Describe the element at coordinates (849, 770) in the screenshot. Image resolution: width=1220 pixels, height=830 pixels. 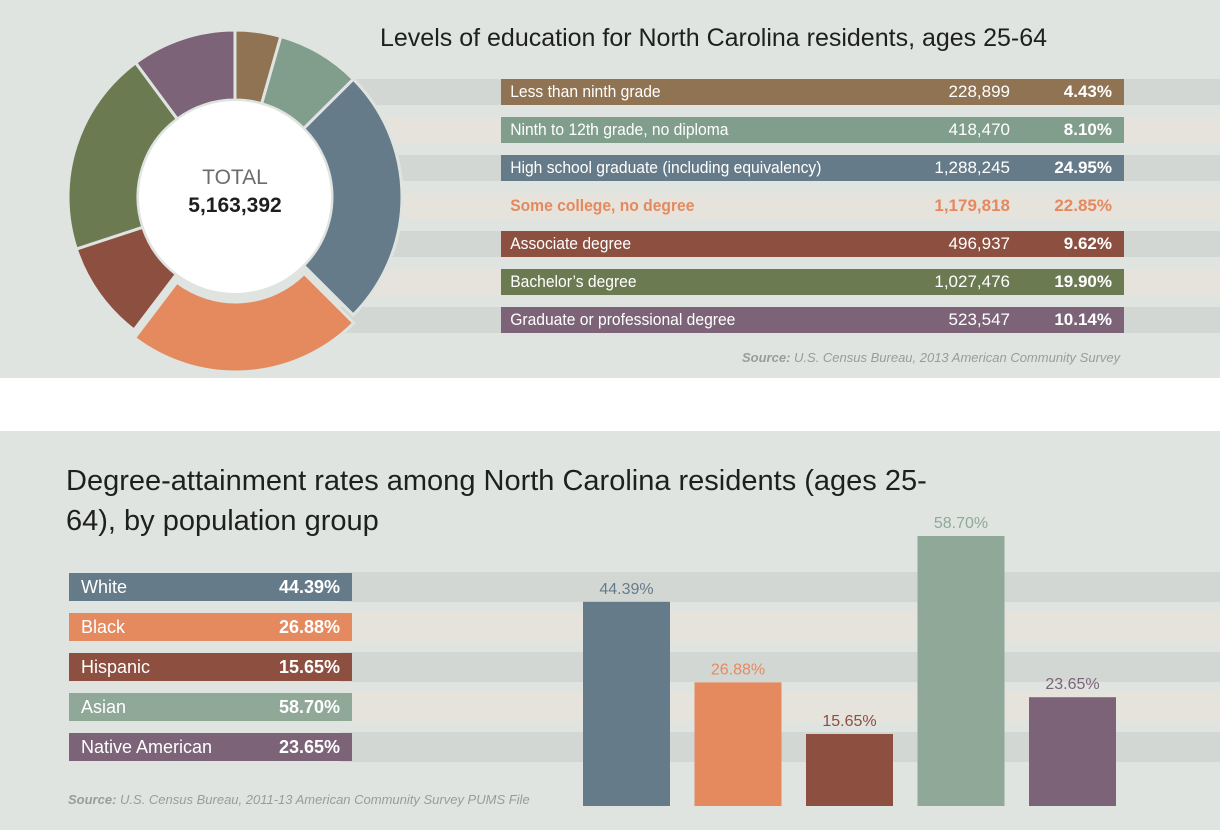
I see `bar-hispanic` at that location.